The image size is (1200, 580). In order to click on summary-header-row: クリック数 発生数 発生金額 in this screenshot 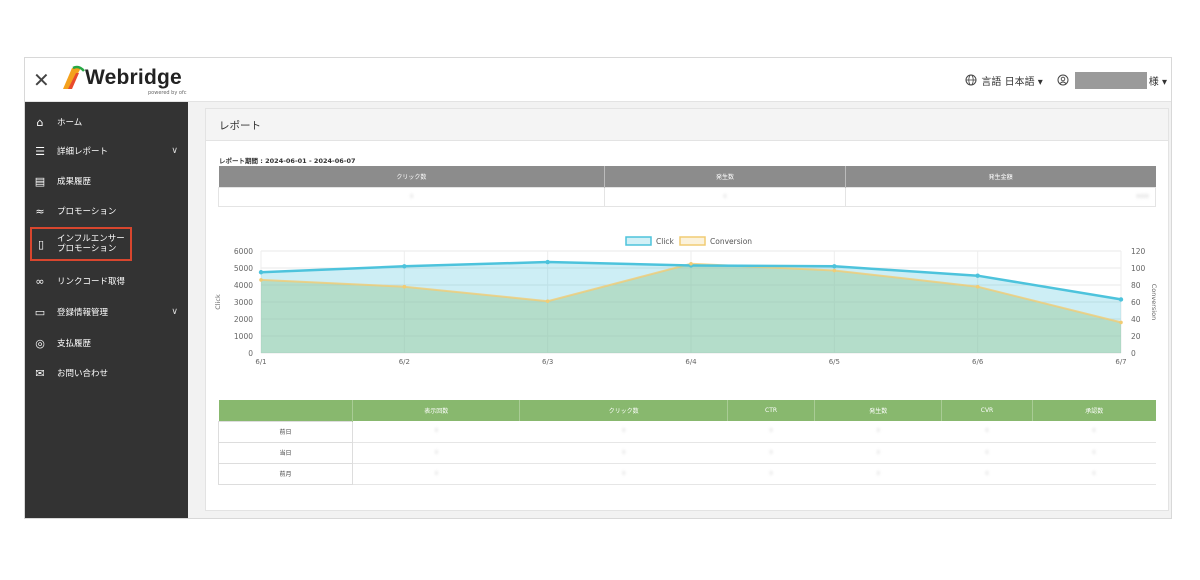, I will do `click(687, 176)`.